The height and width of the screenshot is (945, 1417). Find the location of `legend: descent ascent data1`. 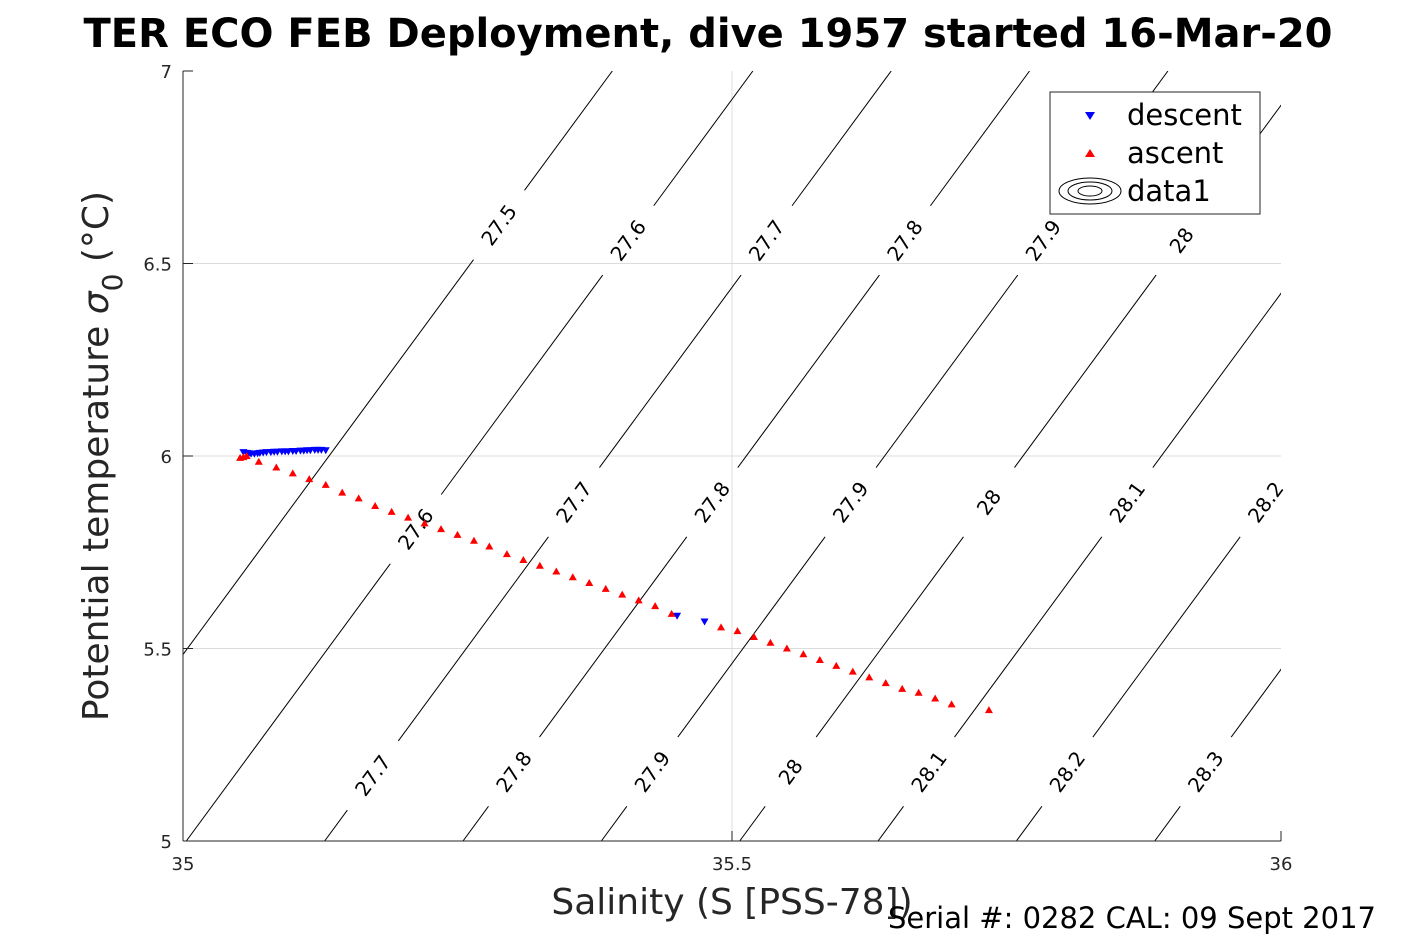

legend: descent ascent data1 is located at coordinates (1155, 153).